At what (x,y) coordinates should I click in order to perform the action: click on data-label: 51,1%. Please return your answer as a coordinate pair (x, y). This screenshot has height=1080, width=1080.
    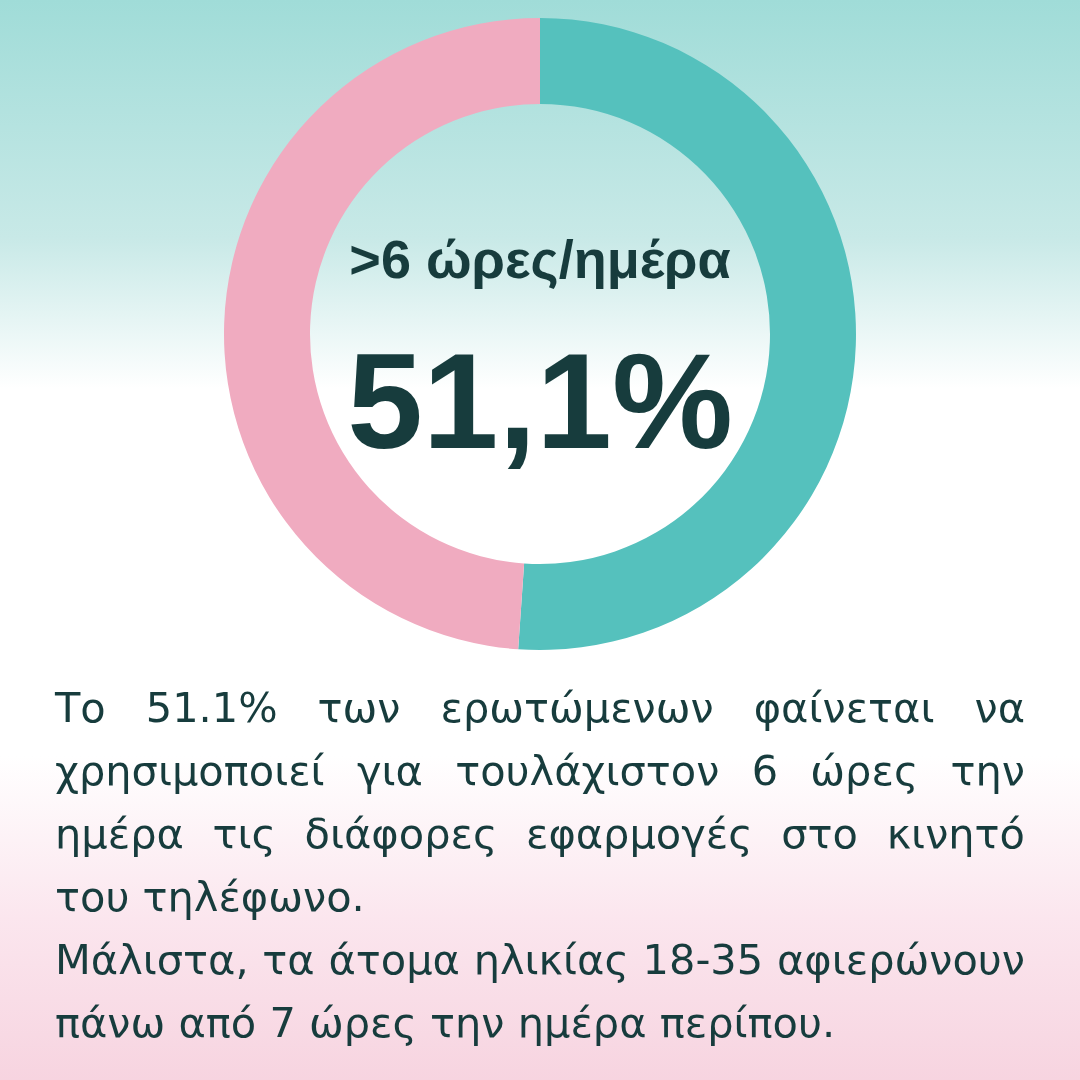
    Looking at the image, I should click on (540, 401).